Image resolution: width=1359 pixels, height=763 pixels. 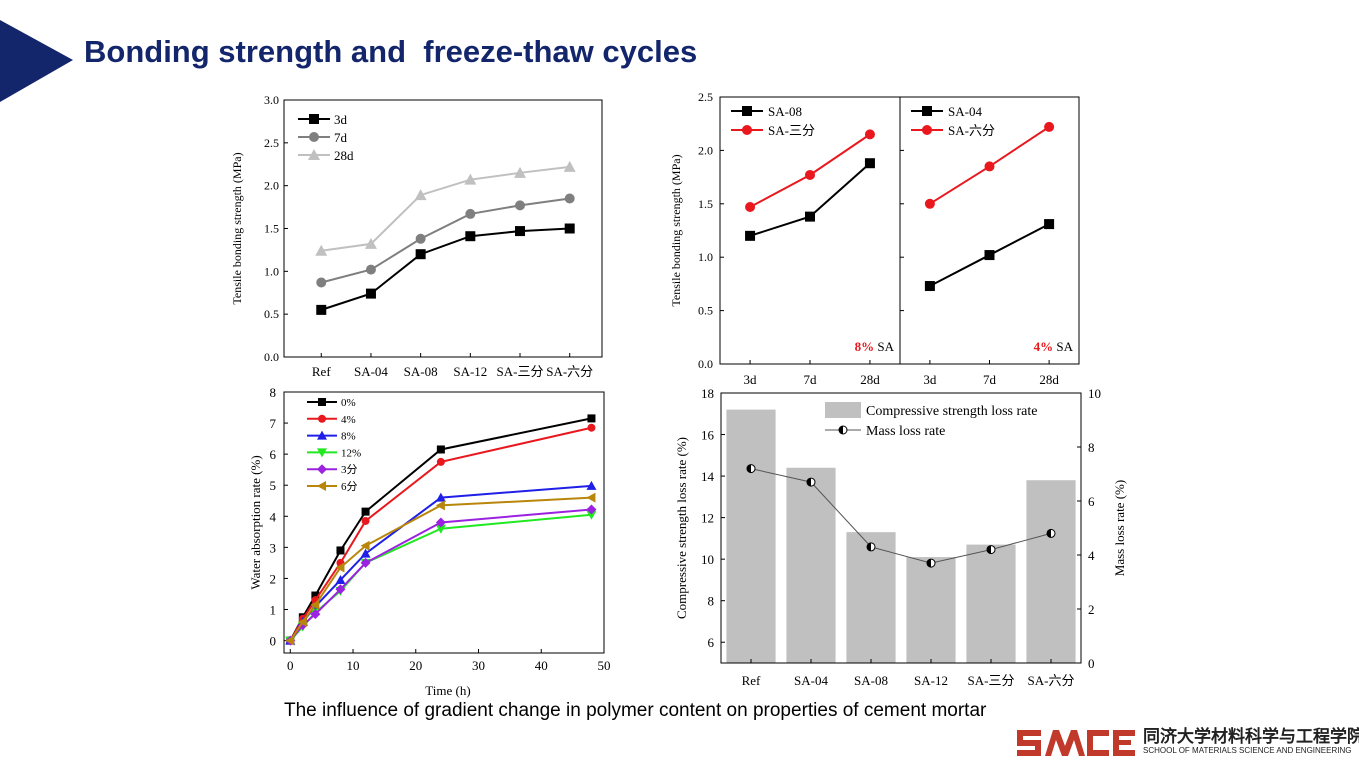 What do you see at coordinates (707, 518) in the screenshot?
I see `y-tick-label: 12` at bounding box center [707, 518].